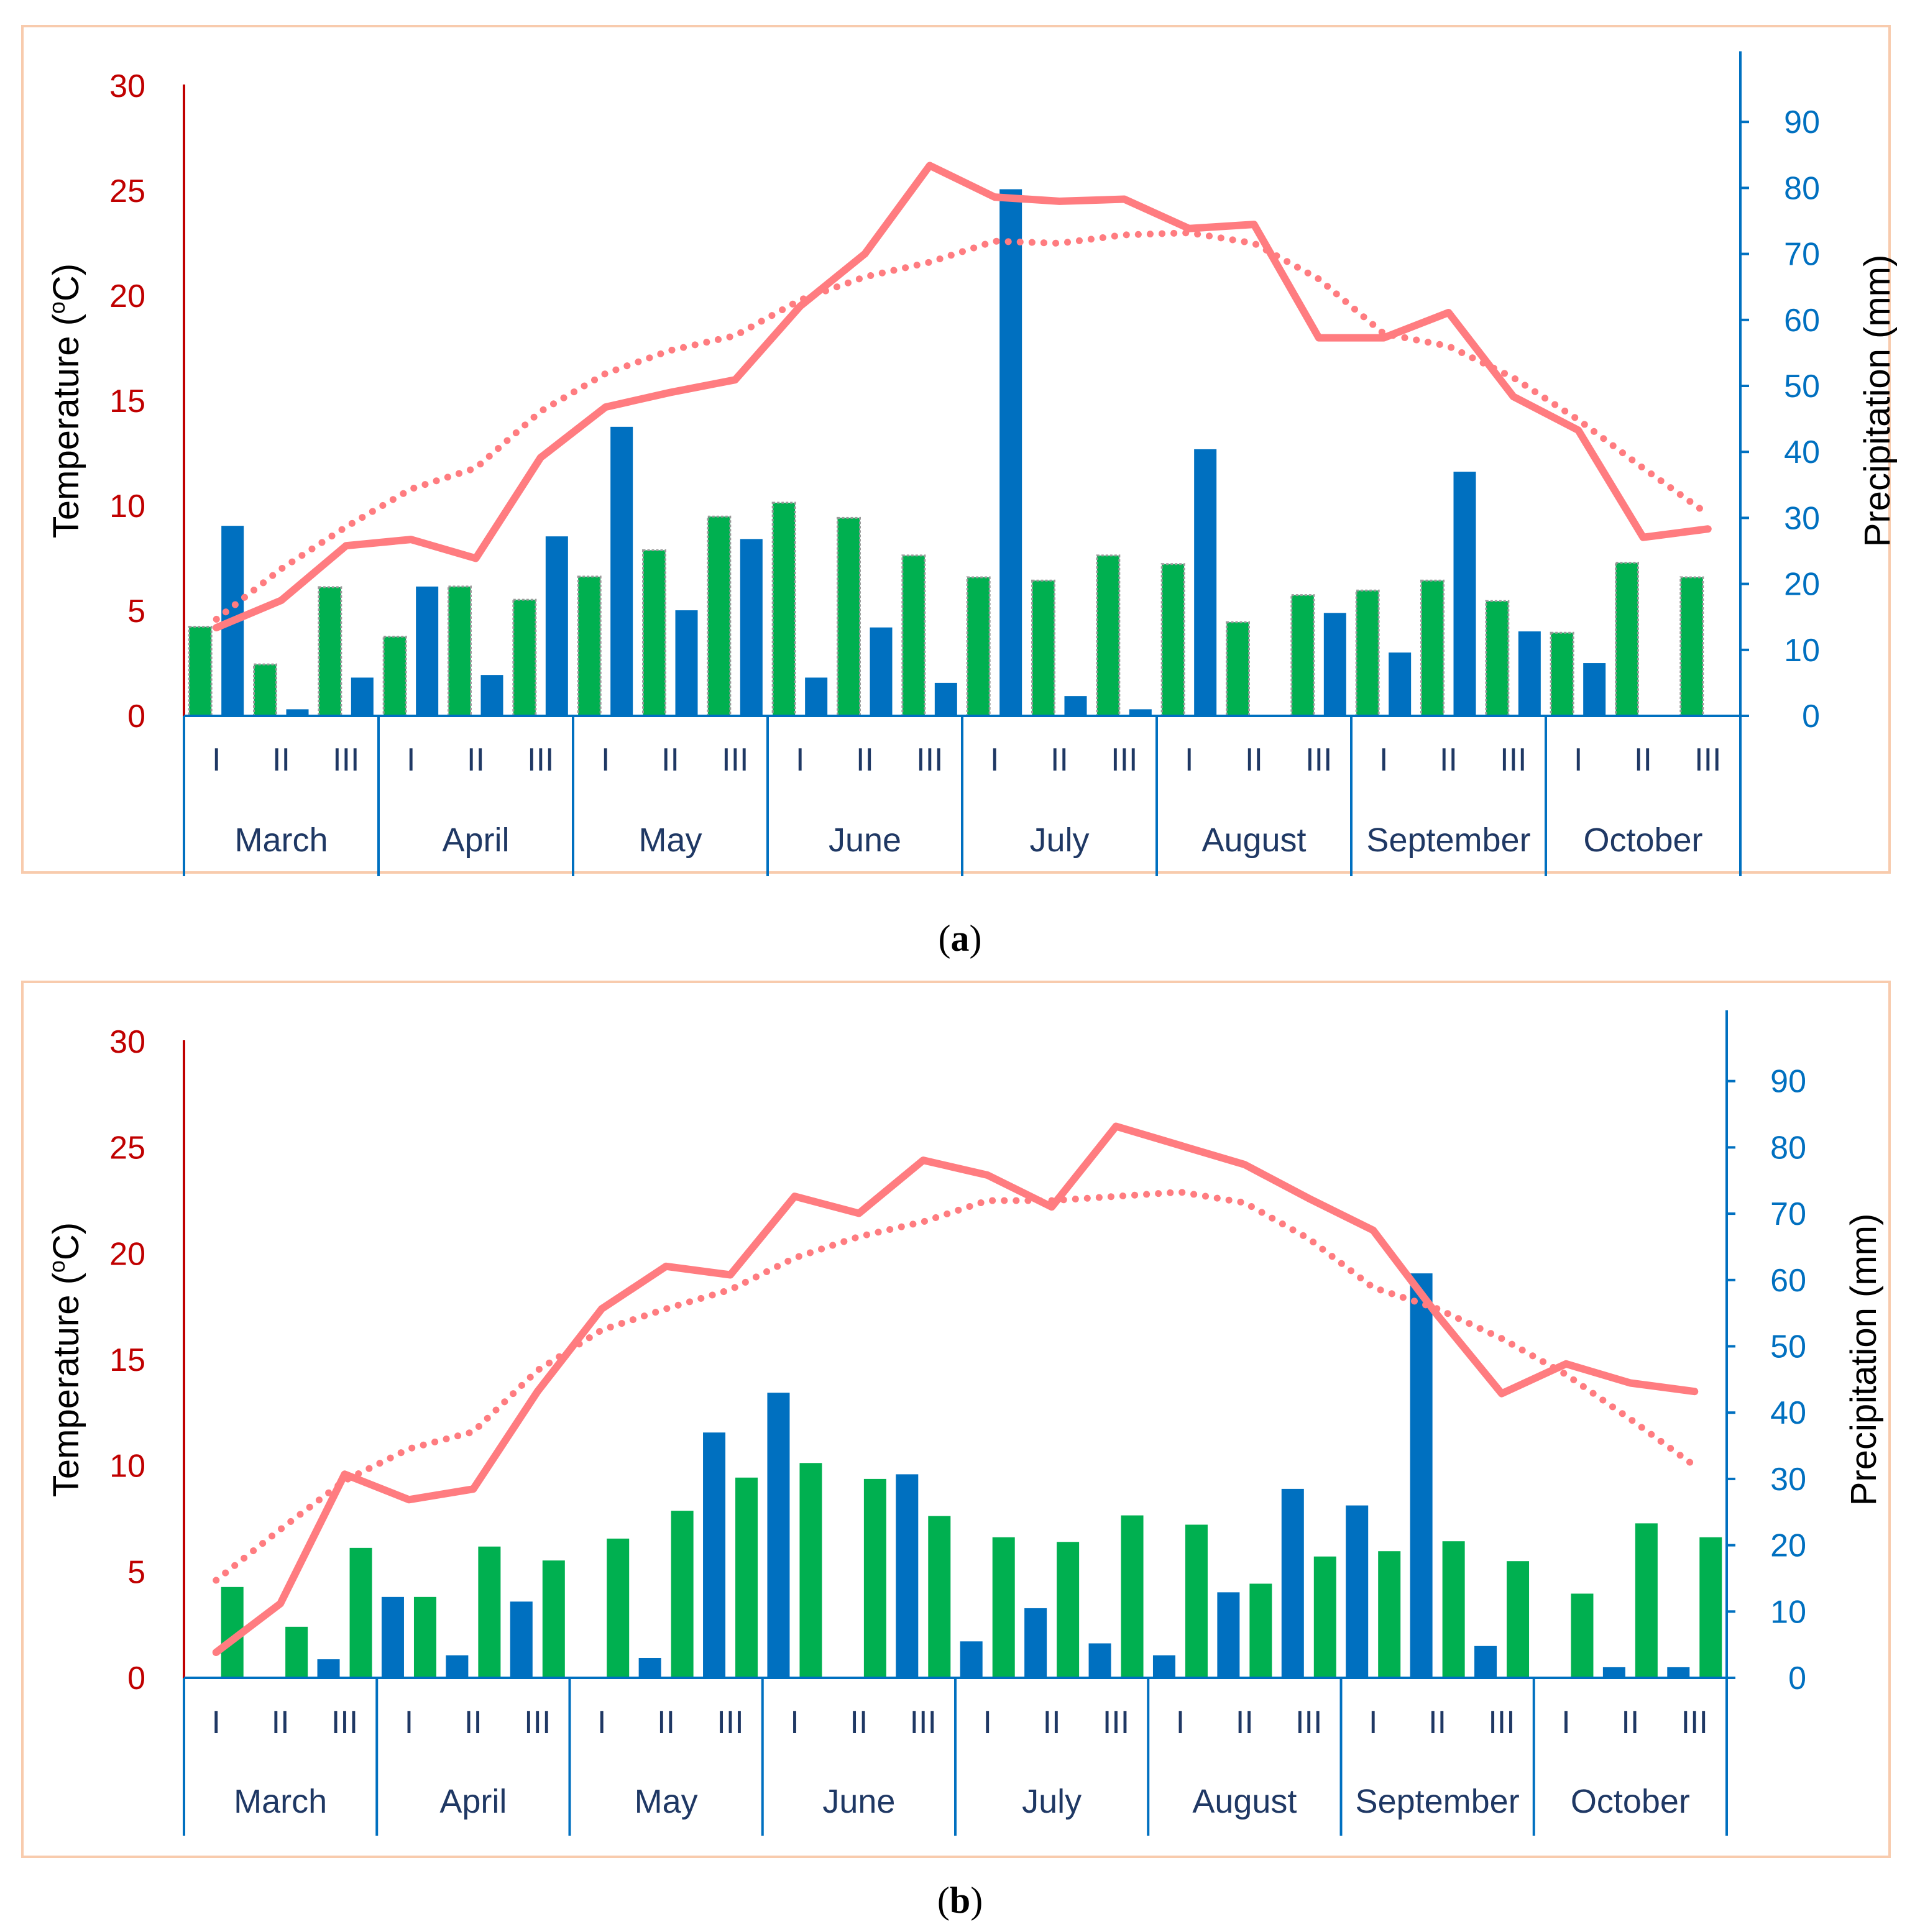 The image size is (1920, 1932). What do you see at coordinates (924, 1723) in the screenshot?
I see `pb-decade-label-11: III` at bounding box center [924, 1723].